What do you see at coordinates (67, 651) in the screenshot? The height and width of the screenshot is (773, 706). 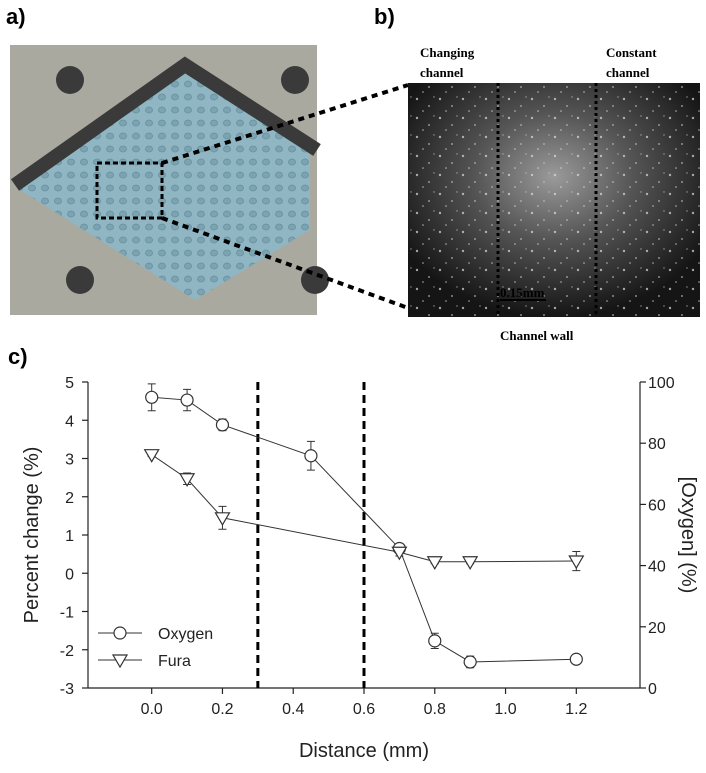 I see `y-tick-label: -2` at bounding box center [67, 651].